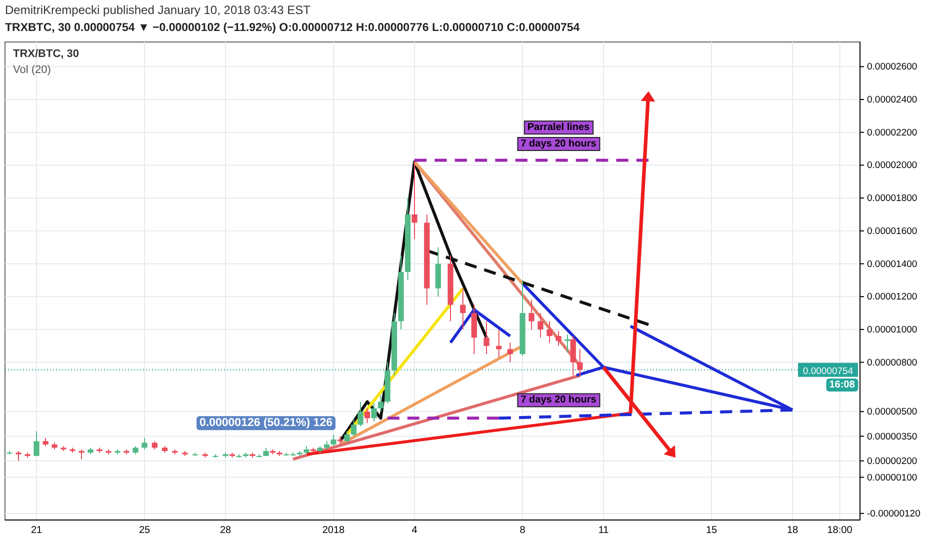 This screenshot has width=932, height=550. Describe the element at coordinates (892, 330) in the screenshot. I see `y-tick-label: 0.00001000` at that location.